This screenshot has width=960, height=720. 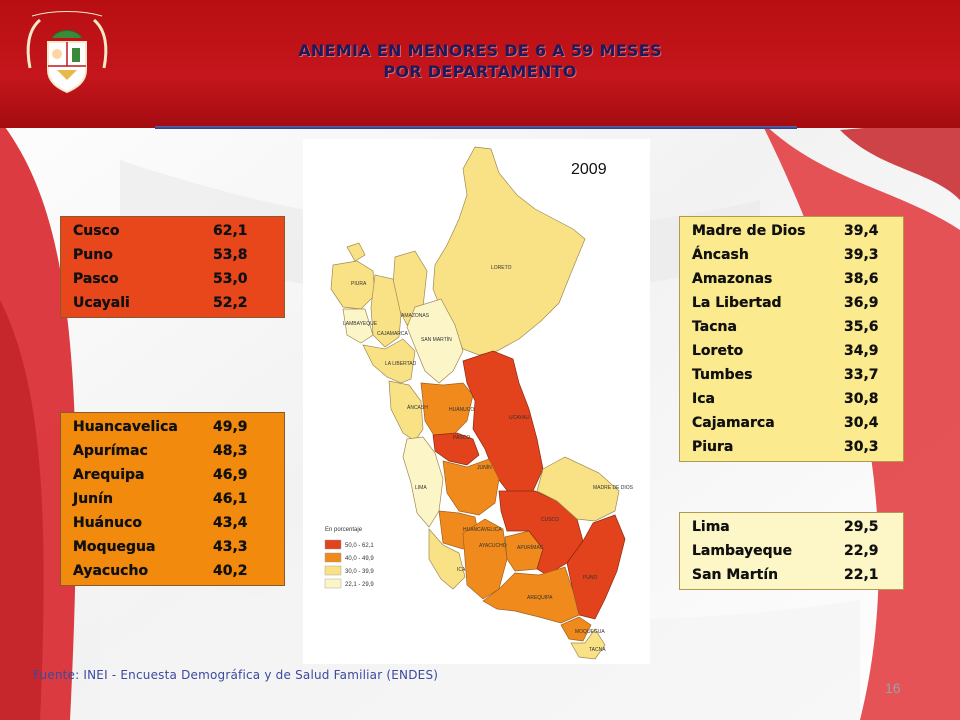 I want to click on region-piura, so click(x=353, y=285).